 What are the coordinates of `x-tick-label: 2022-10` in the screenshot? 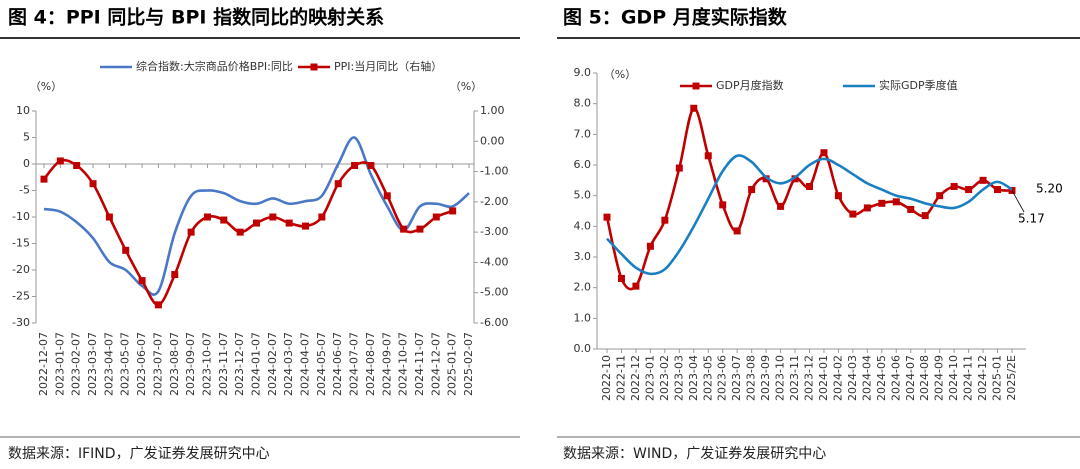 It's located at (606, 378).